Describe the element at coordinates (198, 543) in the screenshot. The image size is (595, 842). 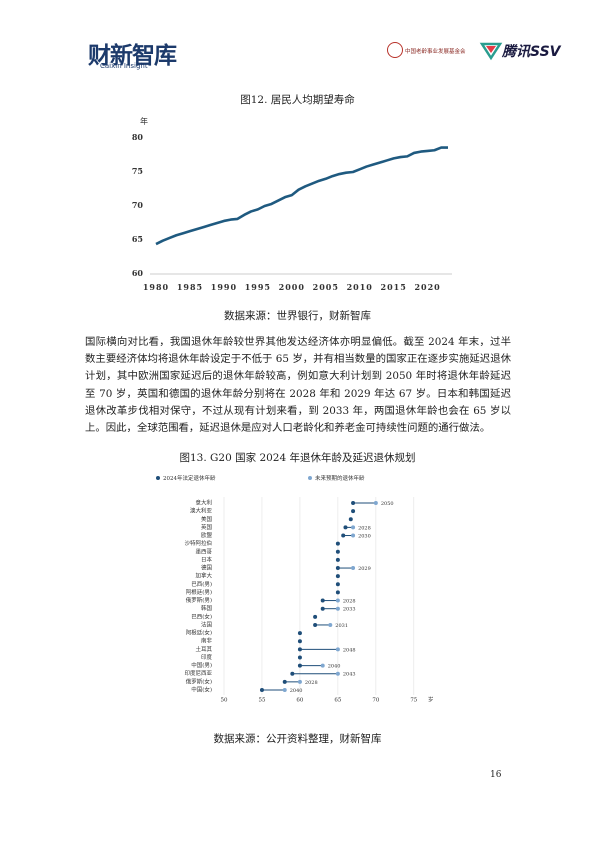
I see `category-label: 沙特阿拉伯` at that location.